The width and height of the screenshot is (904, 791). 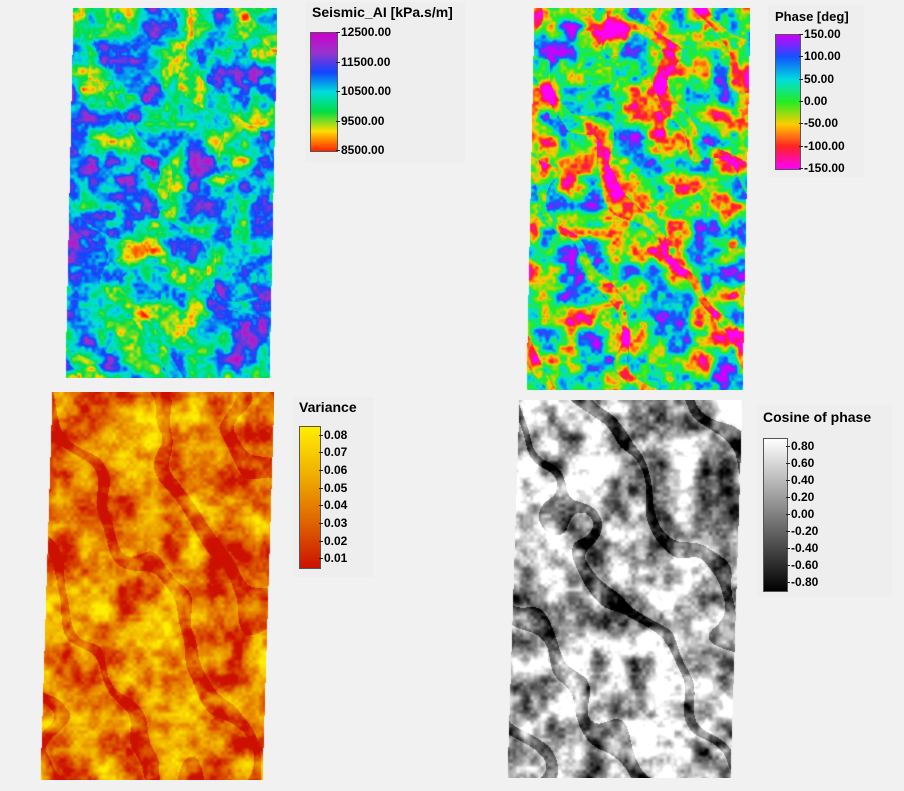 What do you see at coordinates (816, 101) in the screenshot?
I see `phase-colorbar-tick-label: 0.00` at bounding box center [816, 101].